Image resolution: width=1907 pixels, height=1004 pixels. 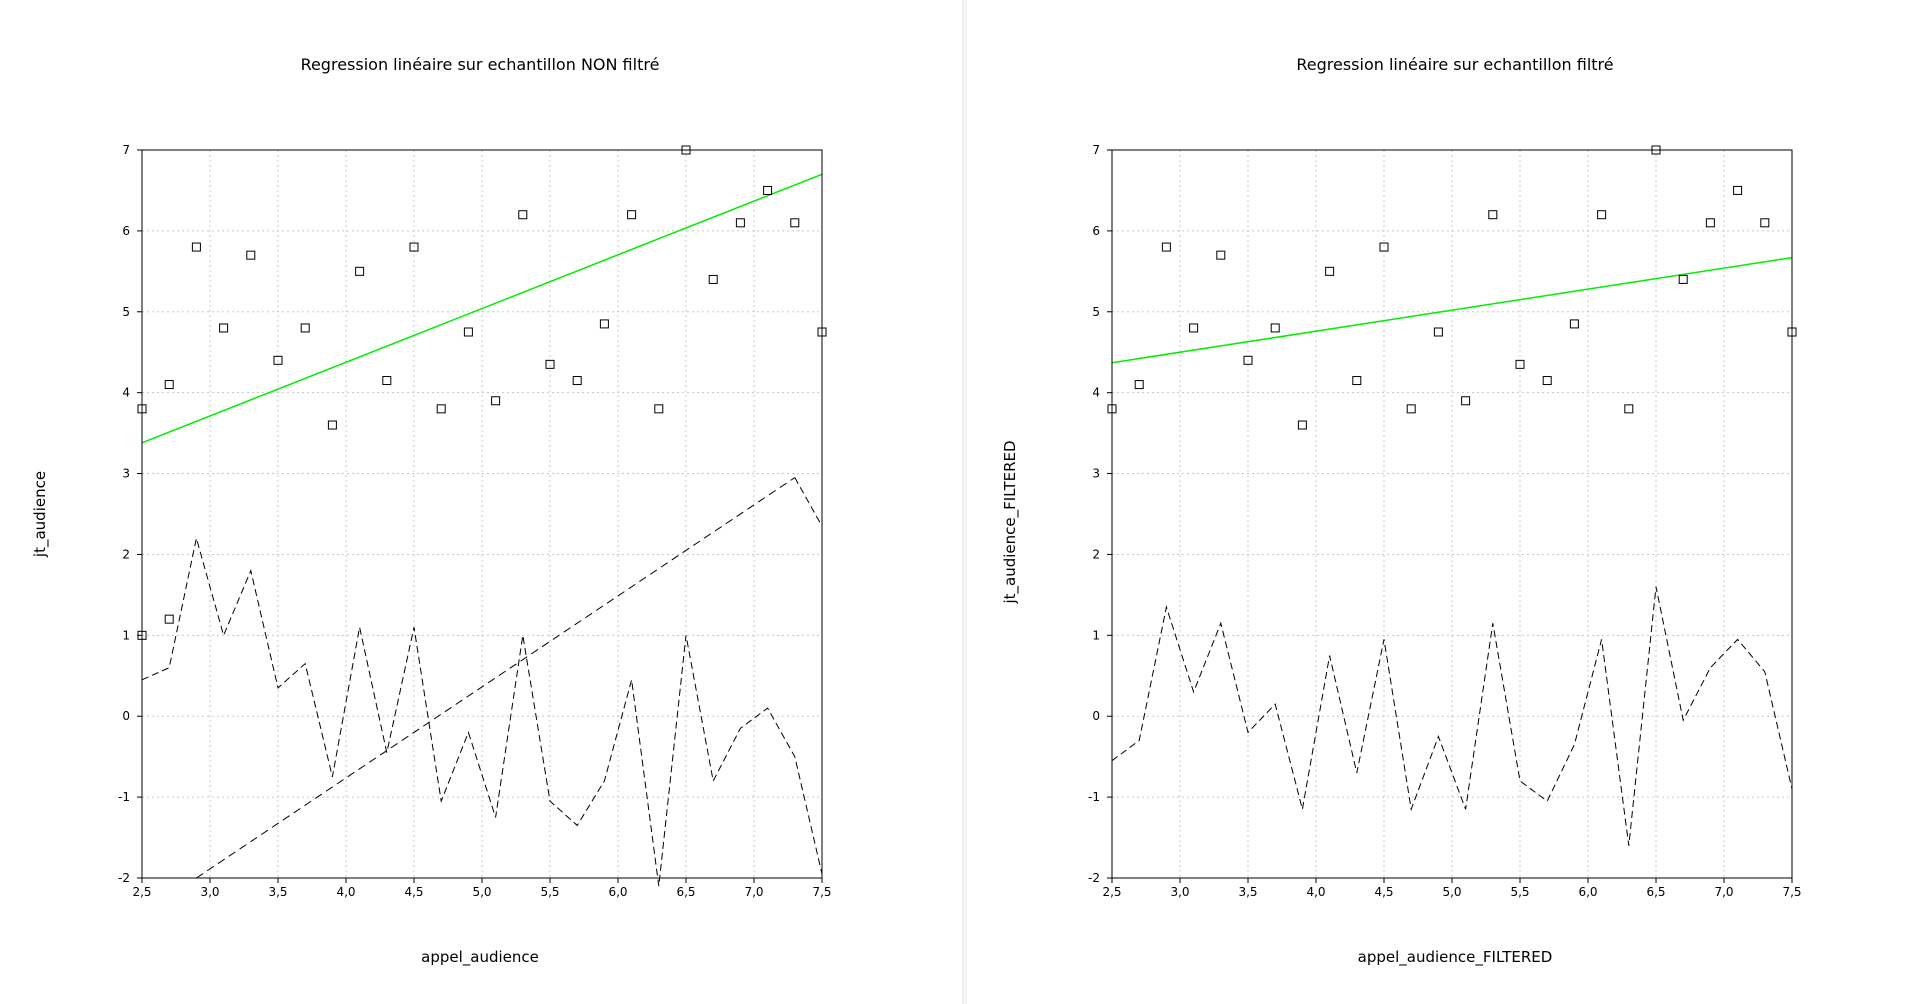 What do you see at coordinates (1096, 393) in the screenshot?
I see `y-tick-label: 4` at bounding box center [1096, 393].